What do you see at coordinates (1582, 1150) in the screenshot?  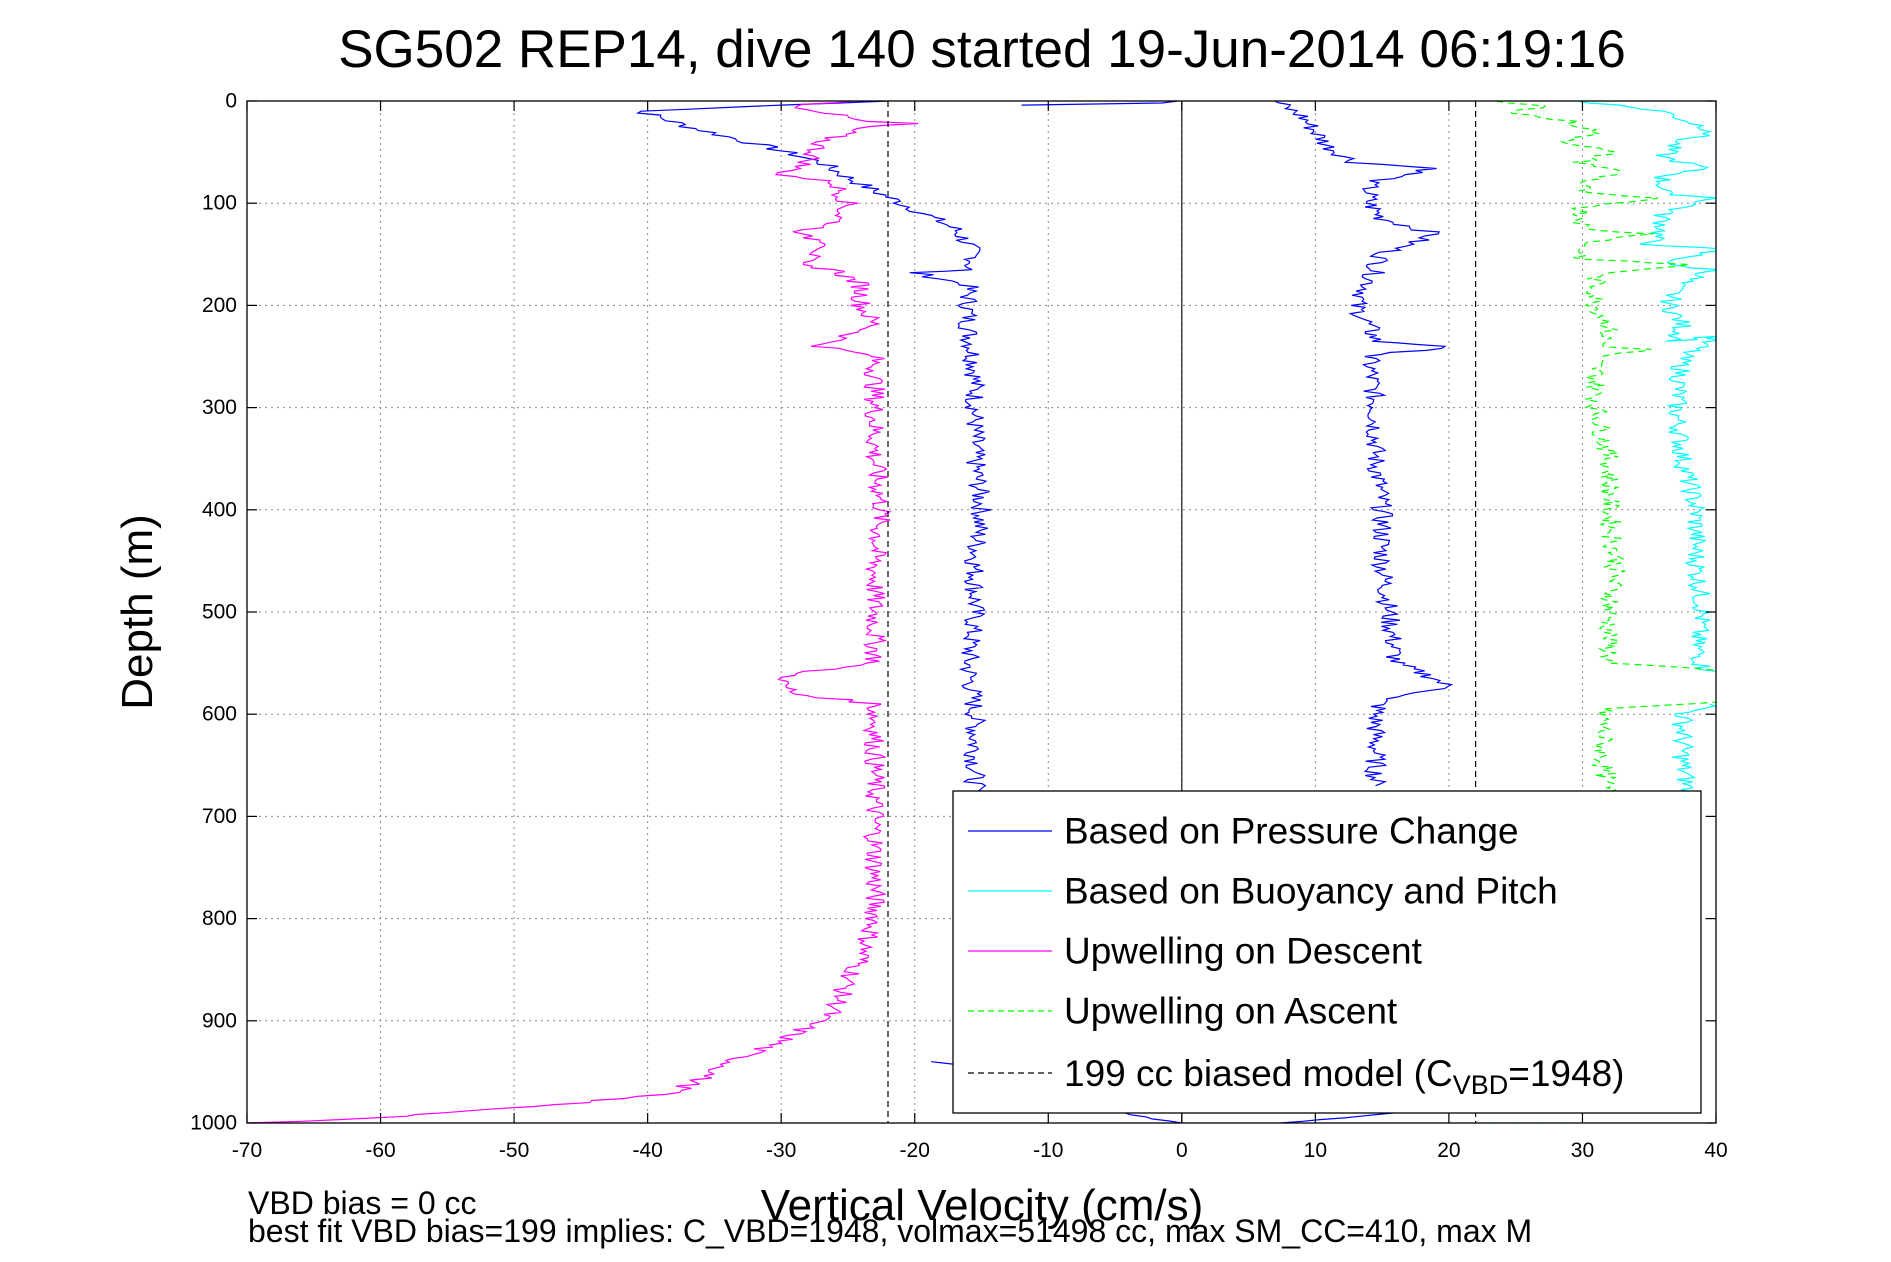 I see `x-tick-label: 30` at bounding box center [1582, 1150].